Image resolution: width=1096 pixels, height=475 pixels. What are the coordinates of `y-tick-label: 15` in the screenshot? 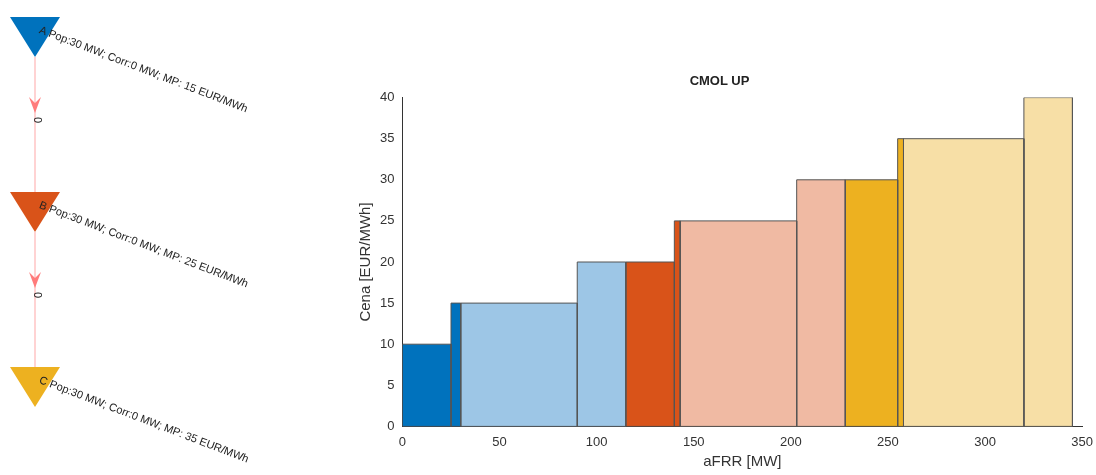 It's located at (387, 302).